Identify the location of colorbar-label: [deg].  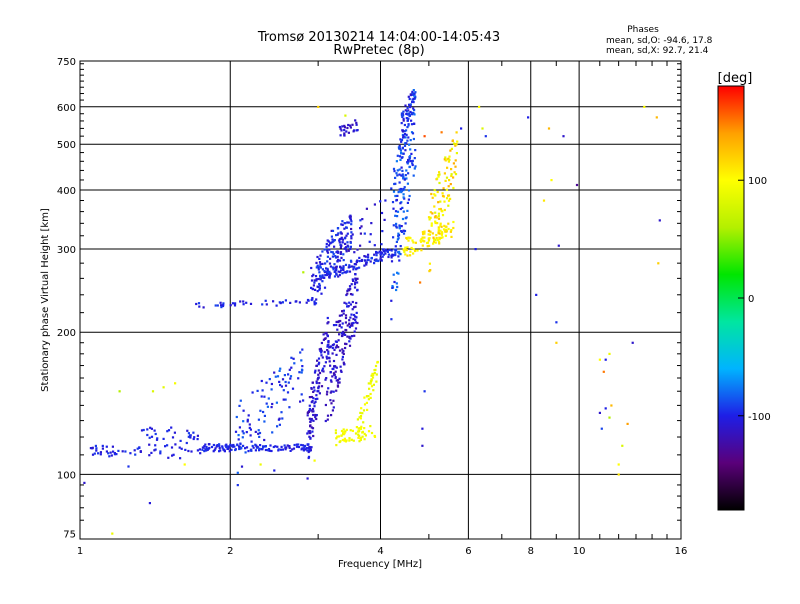
(735, 78).